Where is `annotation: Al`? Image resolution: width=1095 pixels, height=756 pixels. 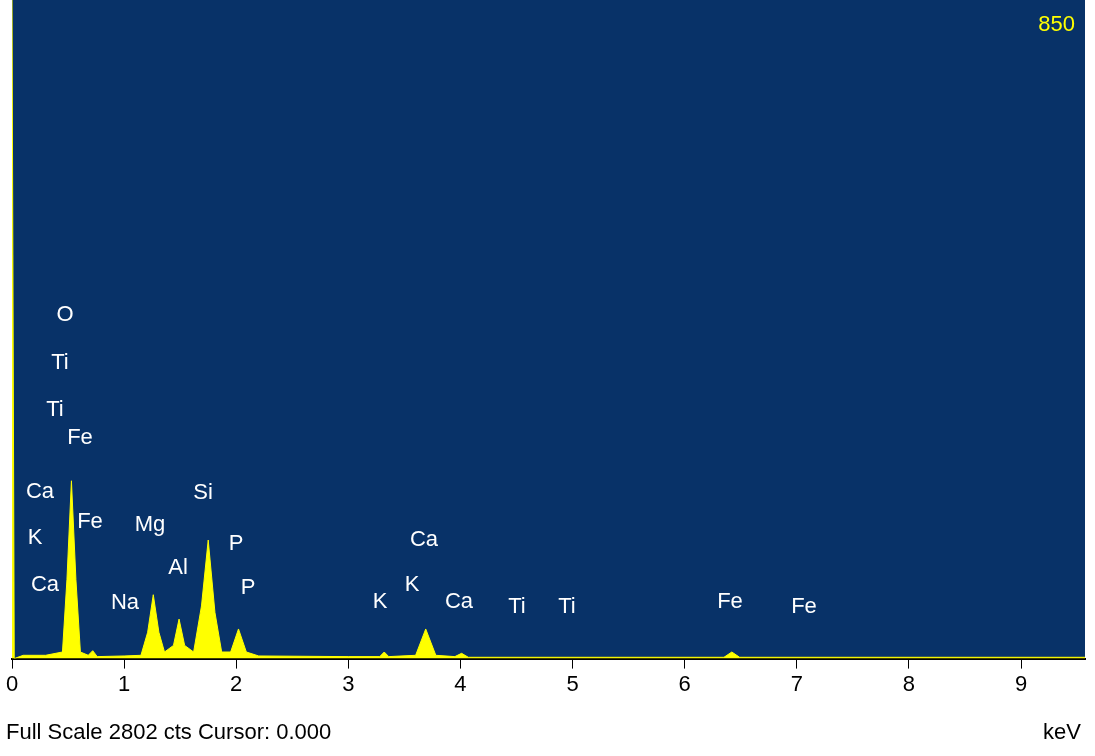 annotation: Al is located at coordinates (178, 567).